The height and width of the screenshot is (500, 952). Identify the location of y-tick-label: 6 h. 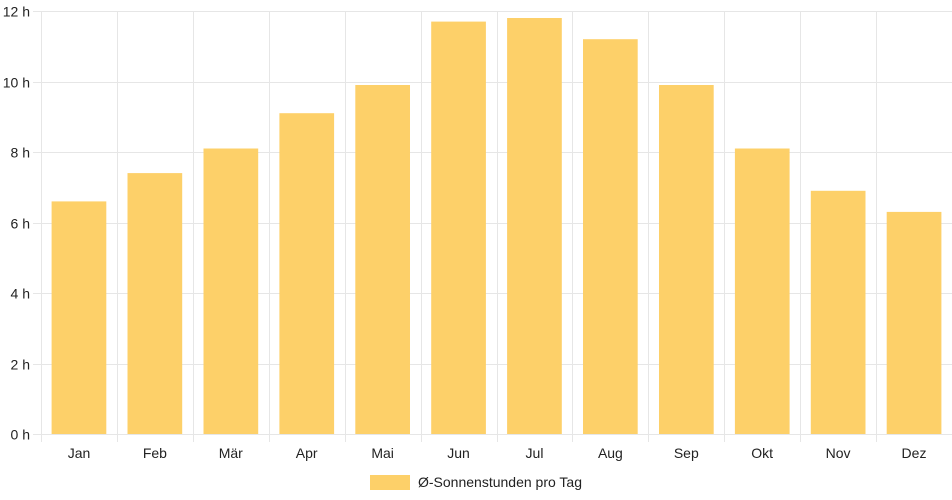
(20, 224).